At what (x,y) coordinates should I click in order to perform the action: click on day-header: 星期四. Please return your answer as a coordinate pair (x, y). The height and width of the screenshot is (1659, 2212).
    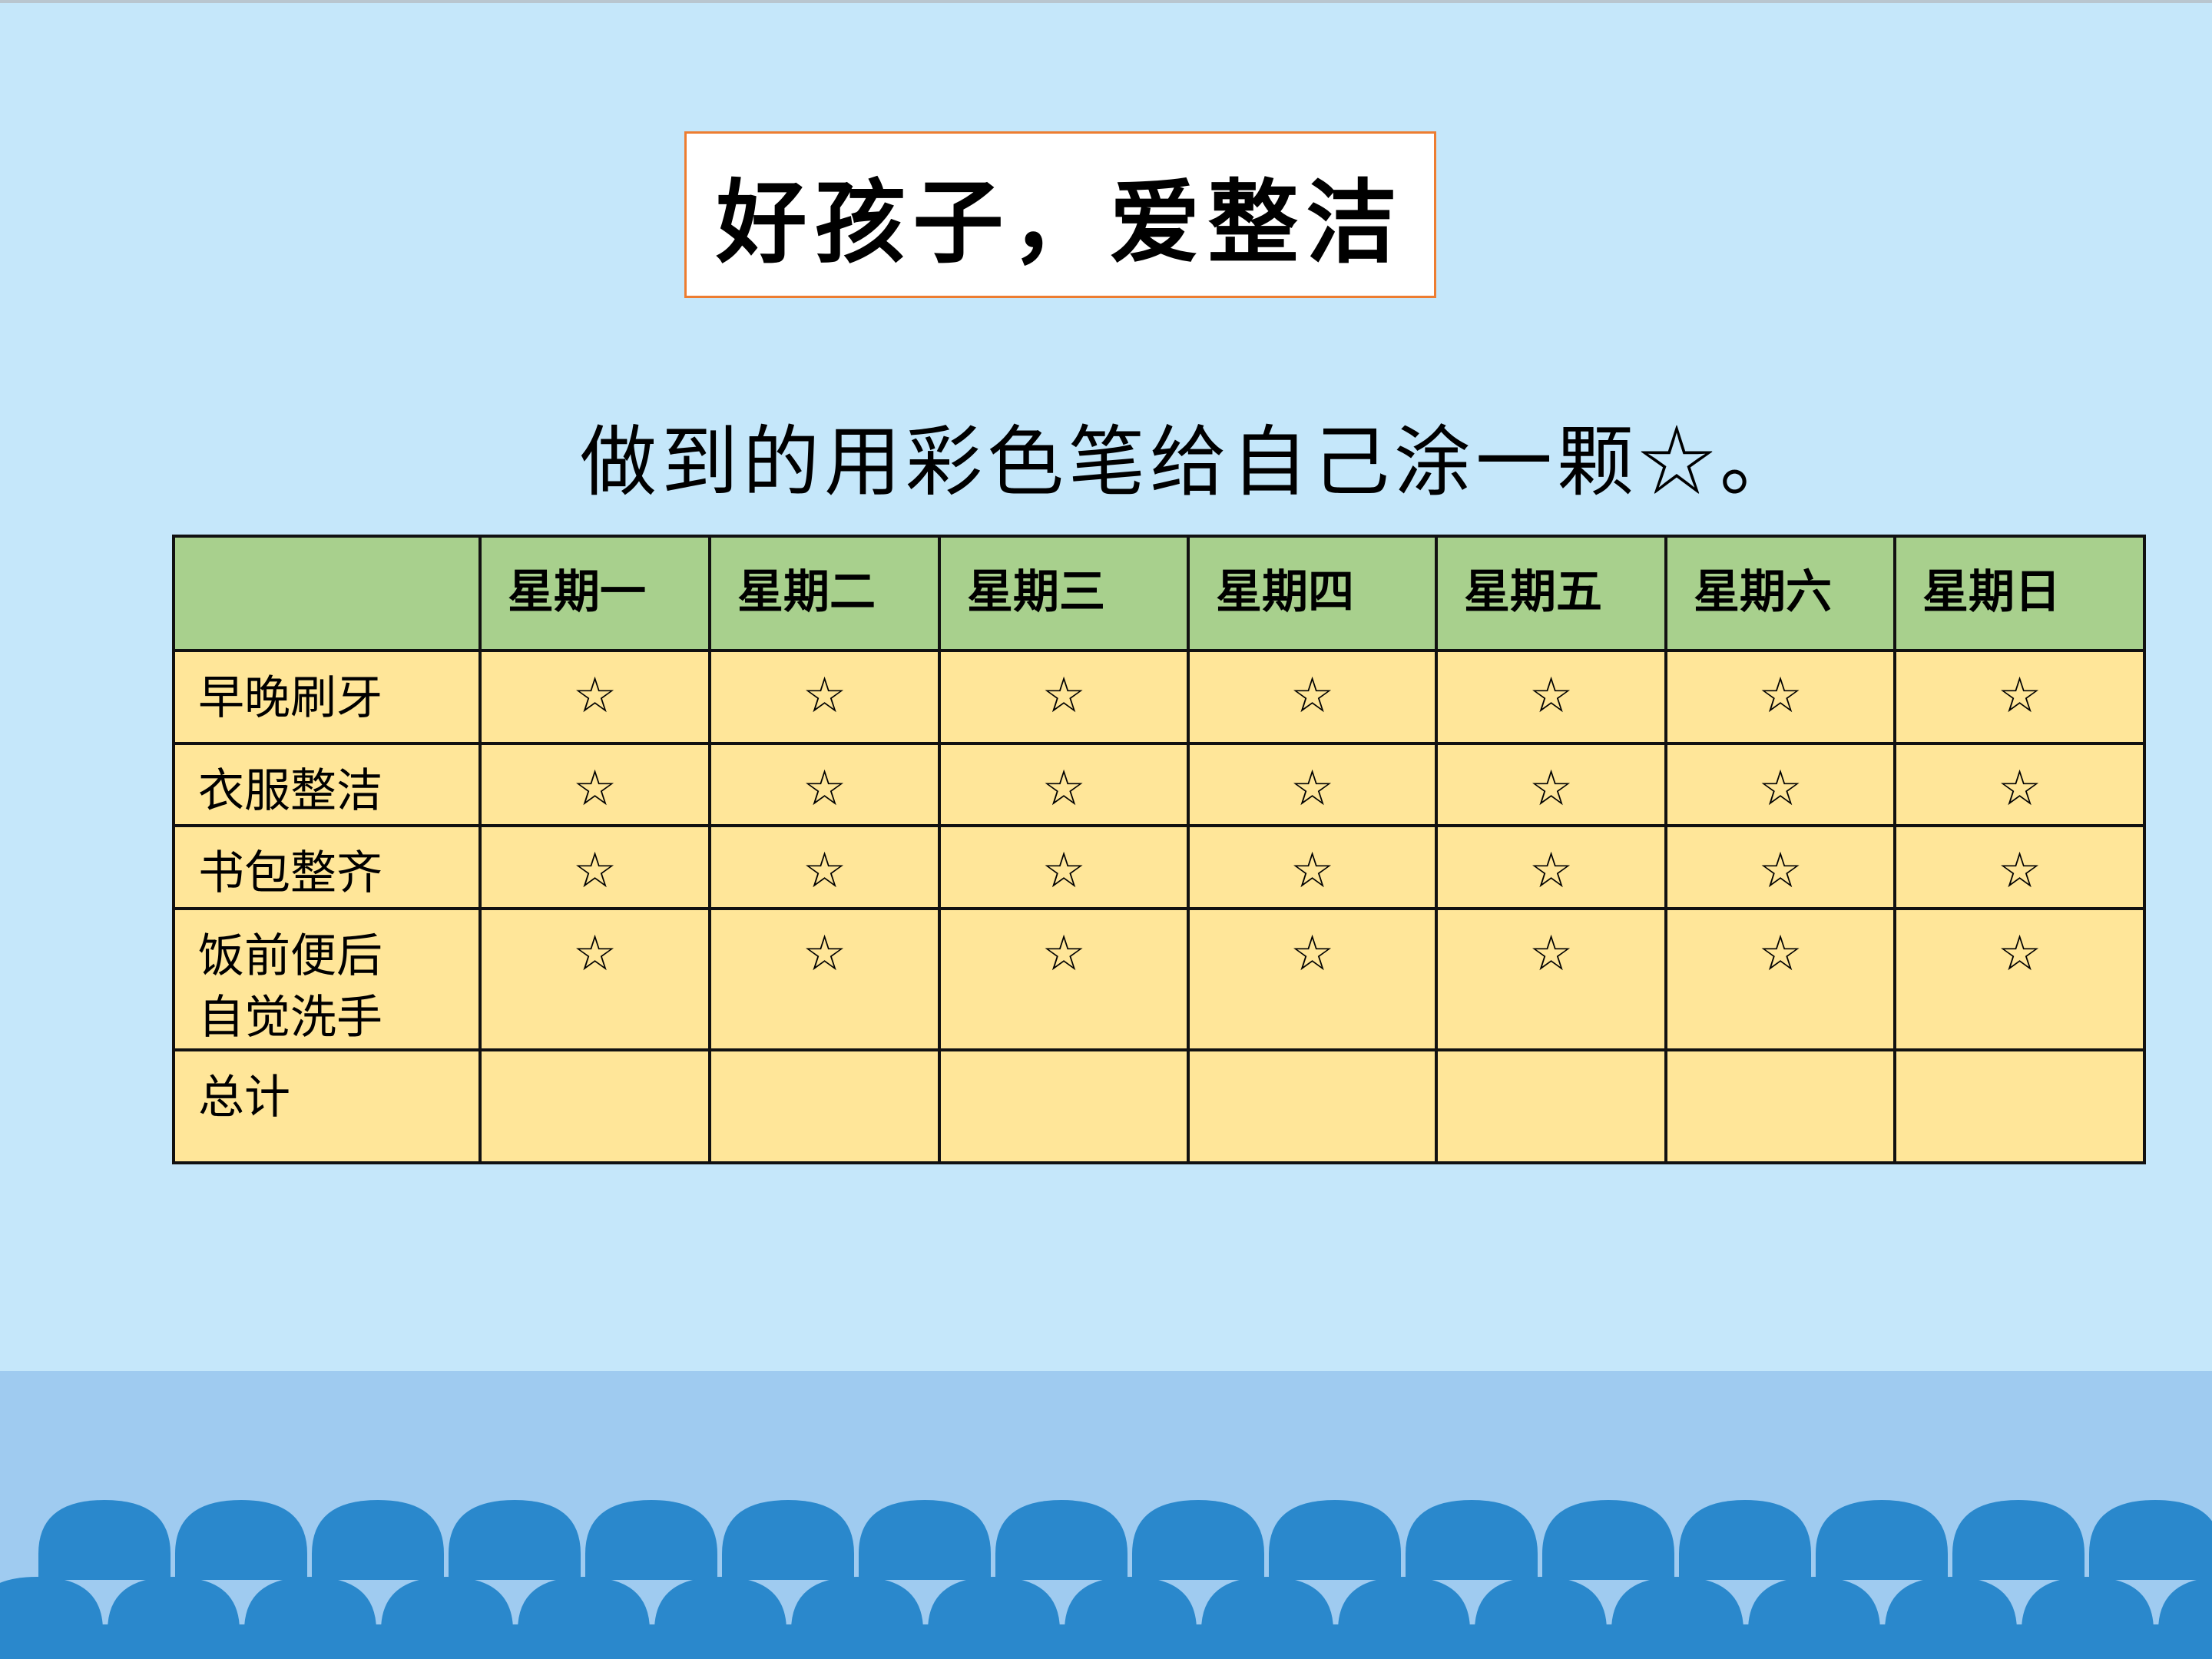
    Looking at the image, I should click on (1312, 594).